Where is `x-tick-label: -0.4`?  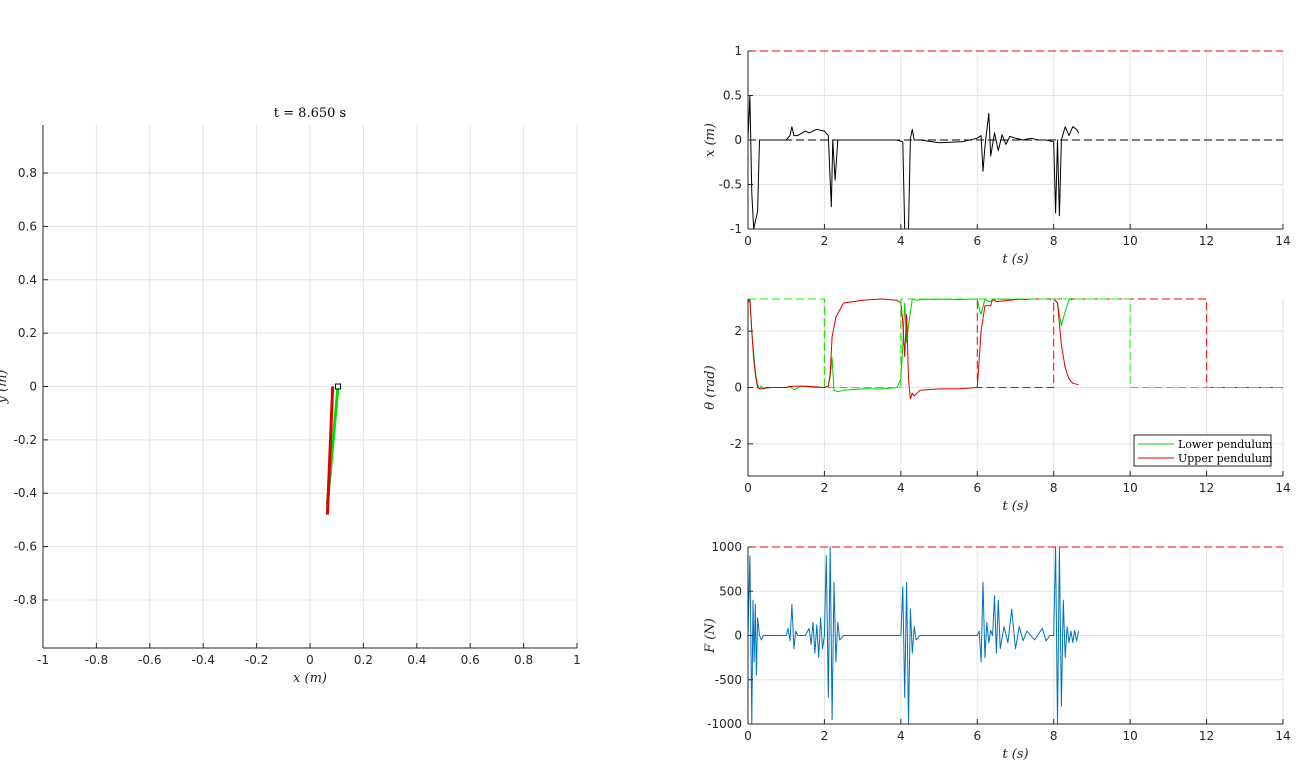 x-tick-label: -0.4 is located at coordinates (202, 660).